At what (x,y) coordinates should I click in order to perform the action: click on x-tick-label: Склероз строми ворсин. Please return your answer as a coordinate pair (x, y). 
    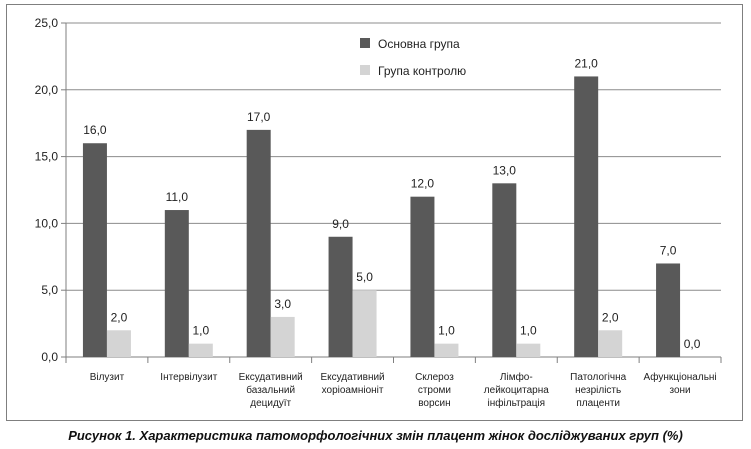
    Looking at the image, I should click on (434, 390).